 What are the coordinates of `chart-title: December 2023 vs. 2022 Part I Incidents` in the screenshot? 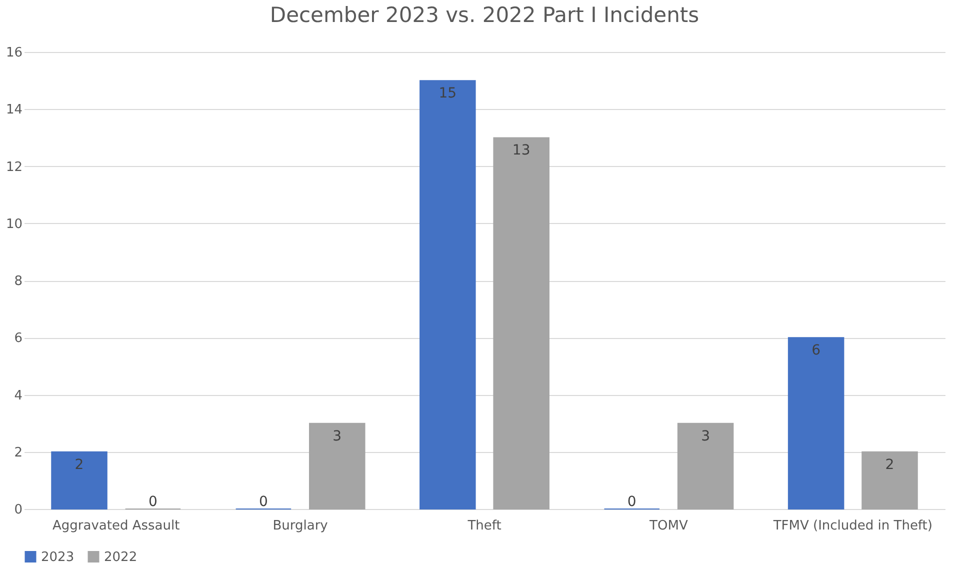 It's located at (485, 15).